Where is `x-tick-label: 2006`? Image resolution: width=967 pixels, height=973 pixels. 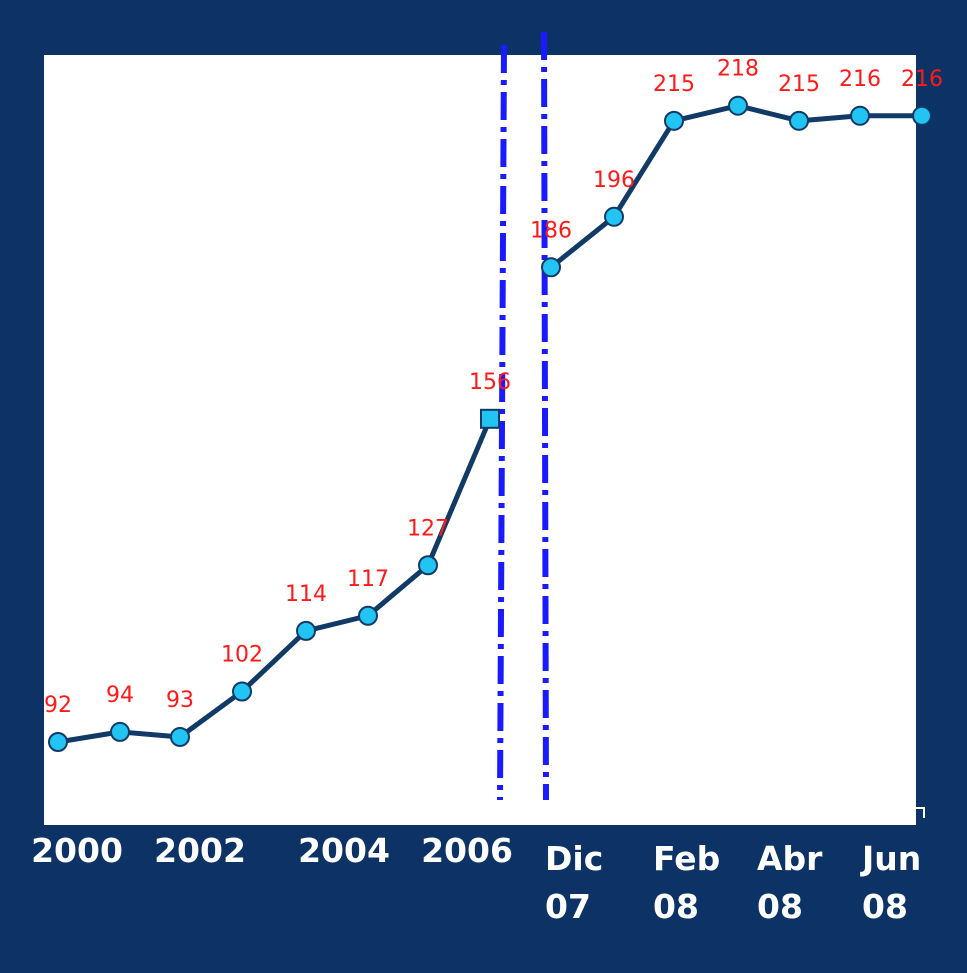 x-tick-label: 2006 is located at coordinates (467, 850).